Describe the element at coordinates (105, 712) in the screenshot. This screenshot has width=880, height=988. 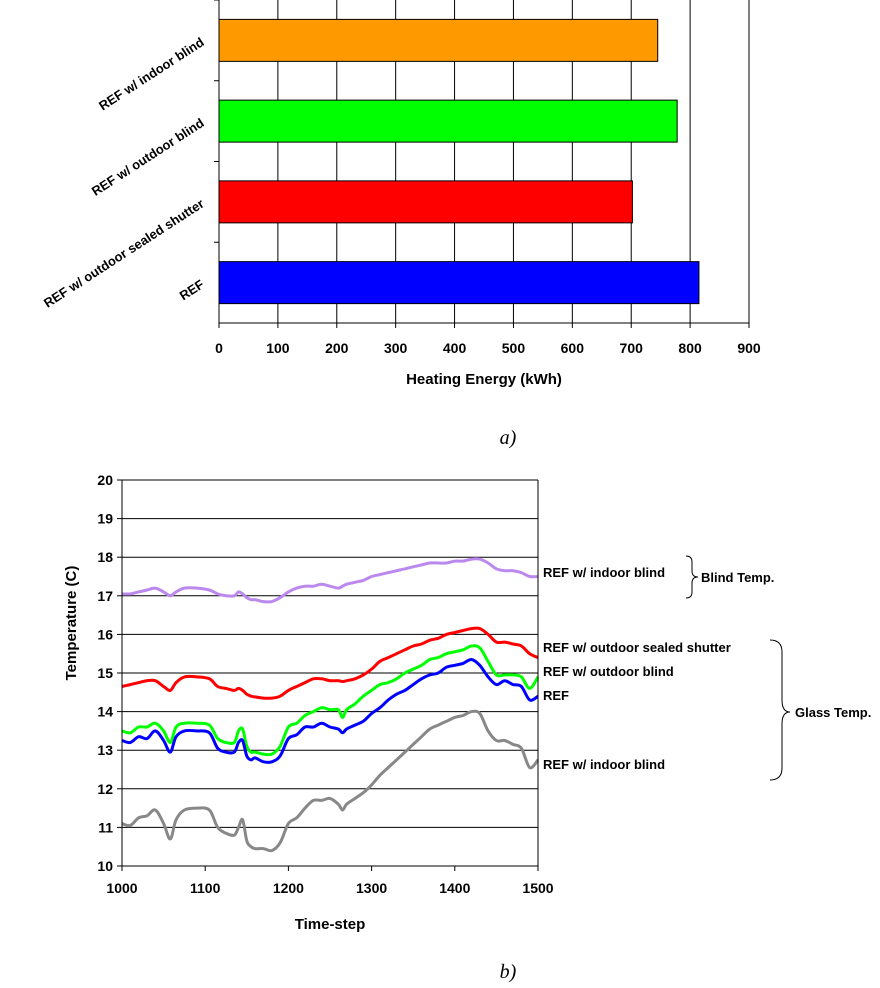
I see `line-y-tick-label: 14` at that location.